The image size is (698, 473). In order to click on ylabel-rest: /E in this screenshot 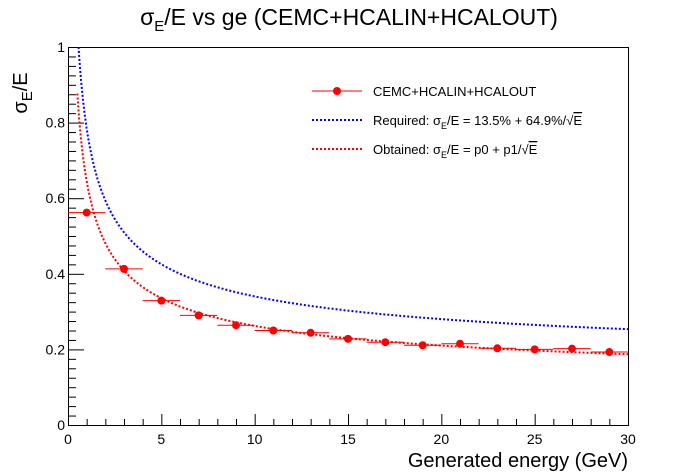, I will do `click(21, 81)`.